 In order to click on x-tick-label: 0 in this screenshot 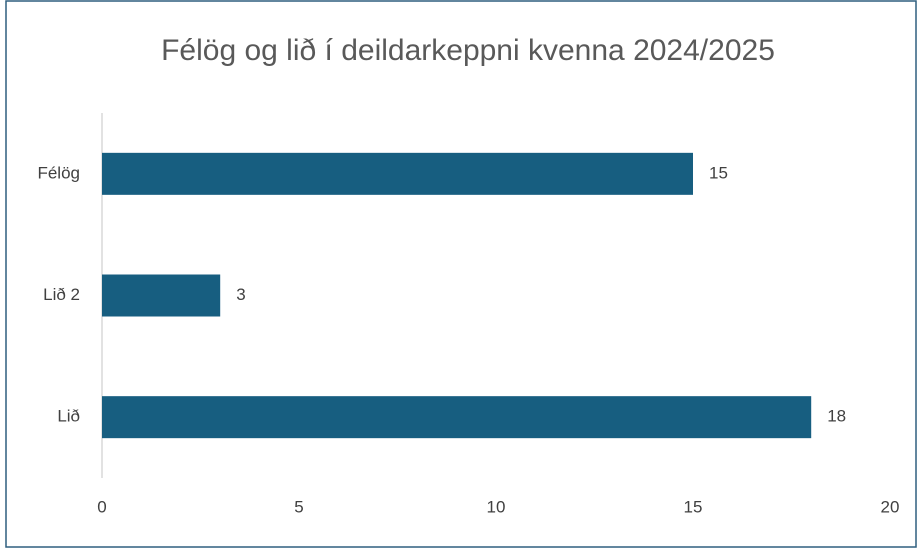, I will do `click(101, 506)`.